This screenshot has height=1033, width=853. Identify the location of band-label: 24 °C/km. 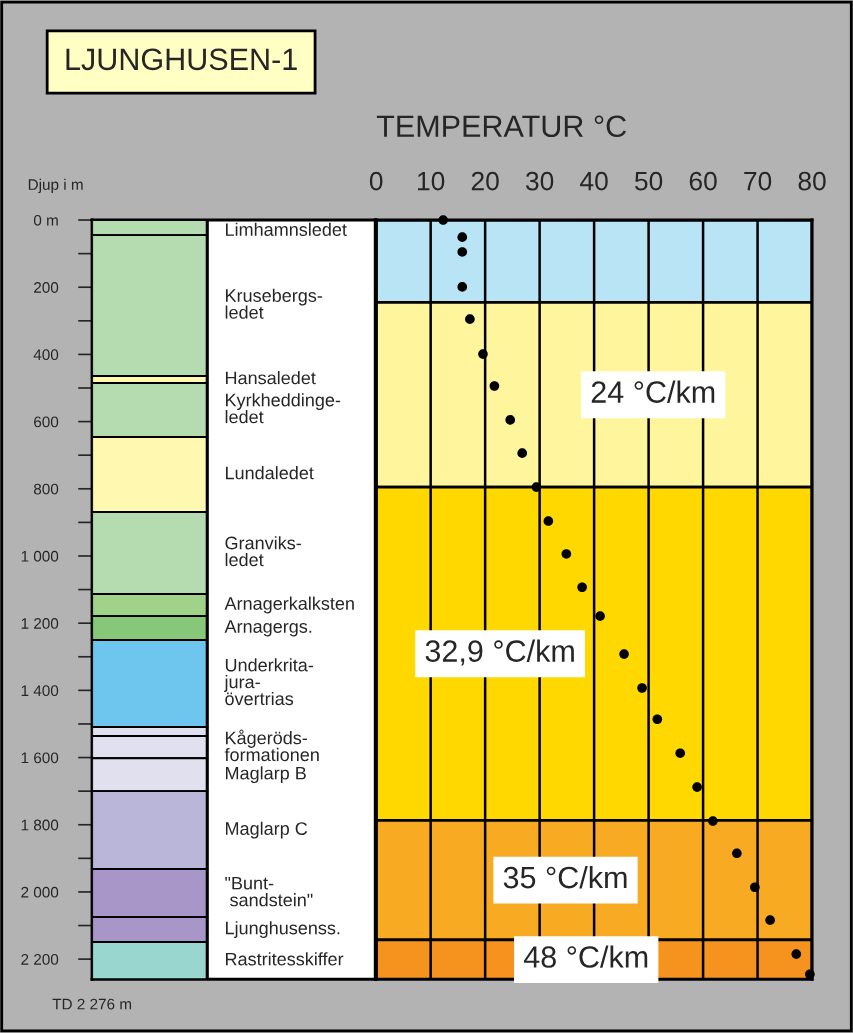
(653, 391).